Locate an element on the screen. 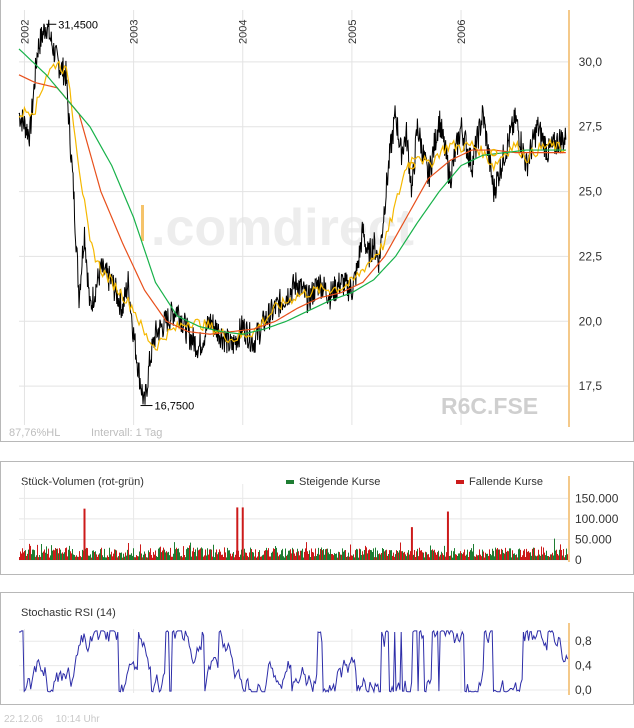  symbol-label: R6C.FSE is located at coordinates (489, 406).